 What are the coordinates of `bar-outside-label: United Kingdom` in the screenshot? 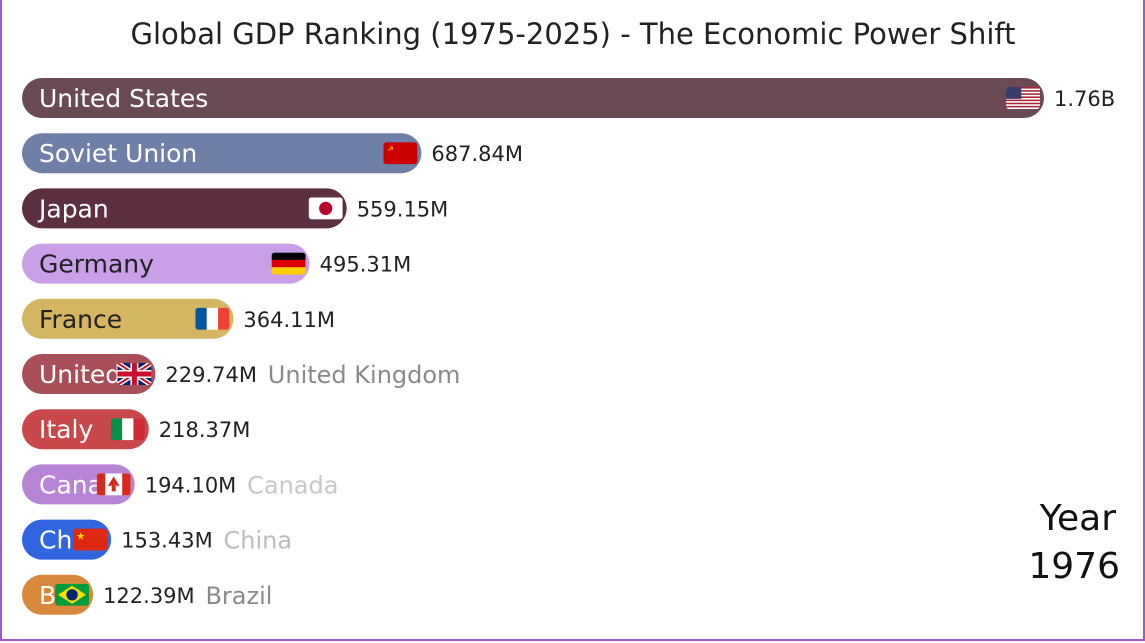 It's located at (364, 375).